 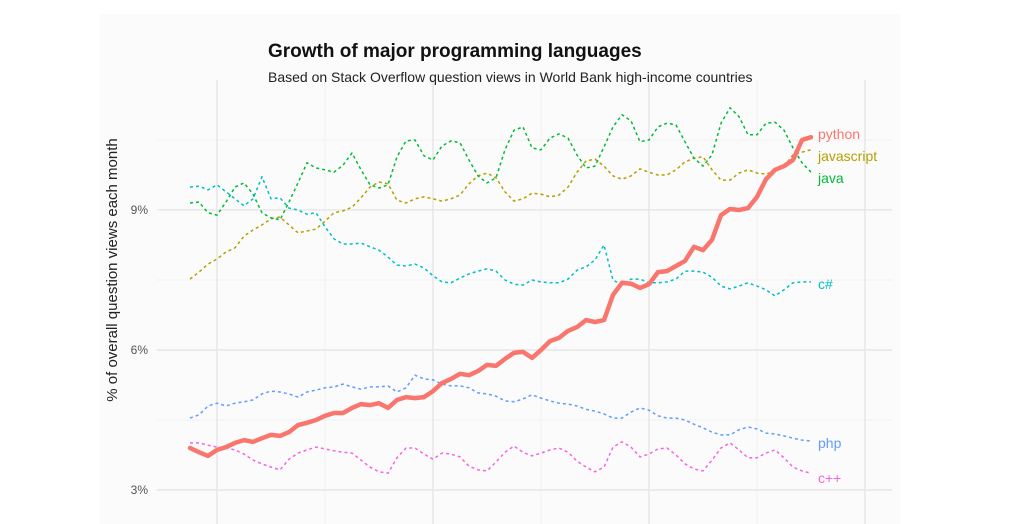 What do you see at coordinates (839, 134) in the screenshot?
I see `series-label: python` at bounding box center [839, 134].